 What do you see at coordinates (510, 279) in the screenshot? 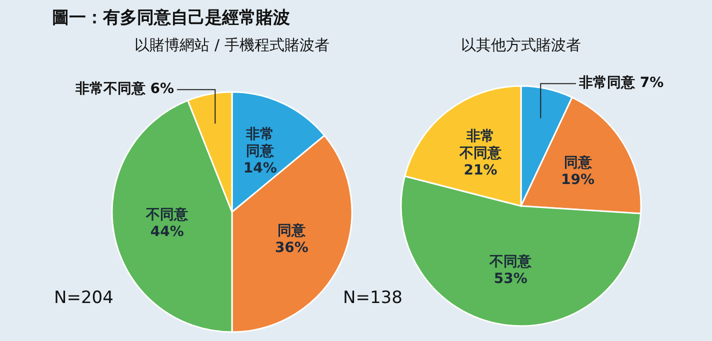
I see `data-label: 53%` at bounding box center [510, 279].